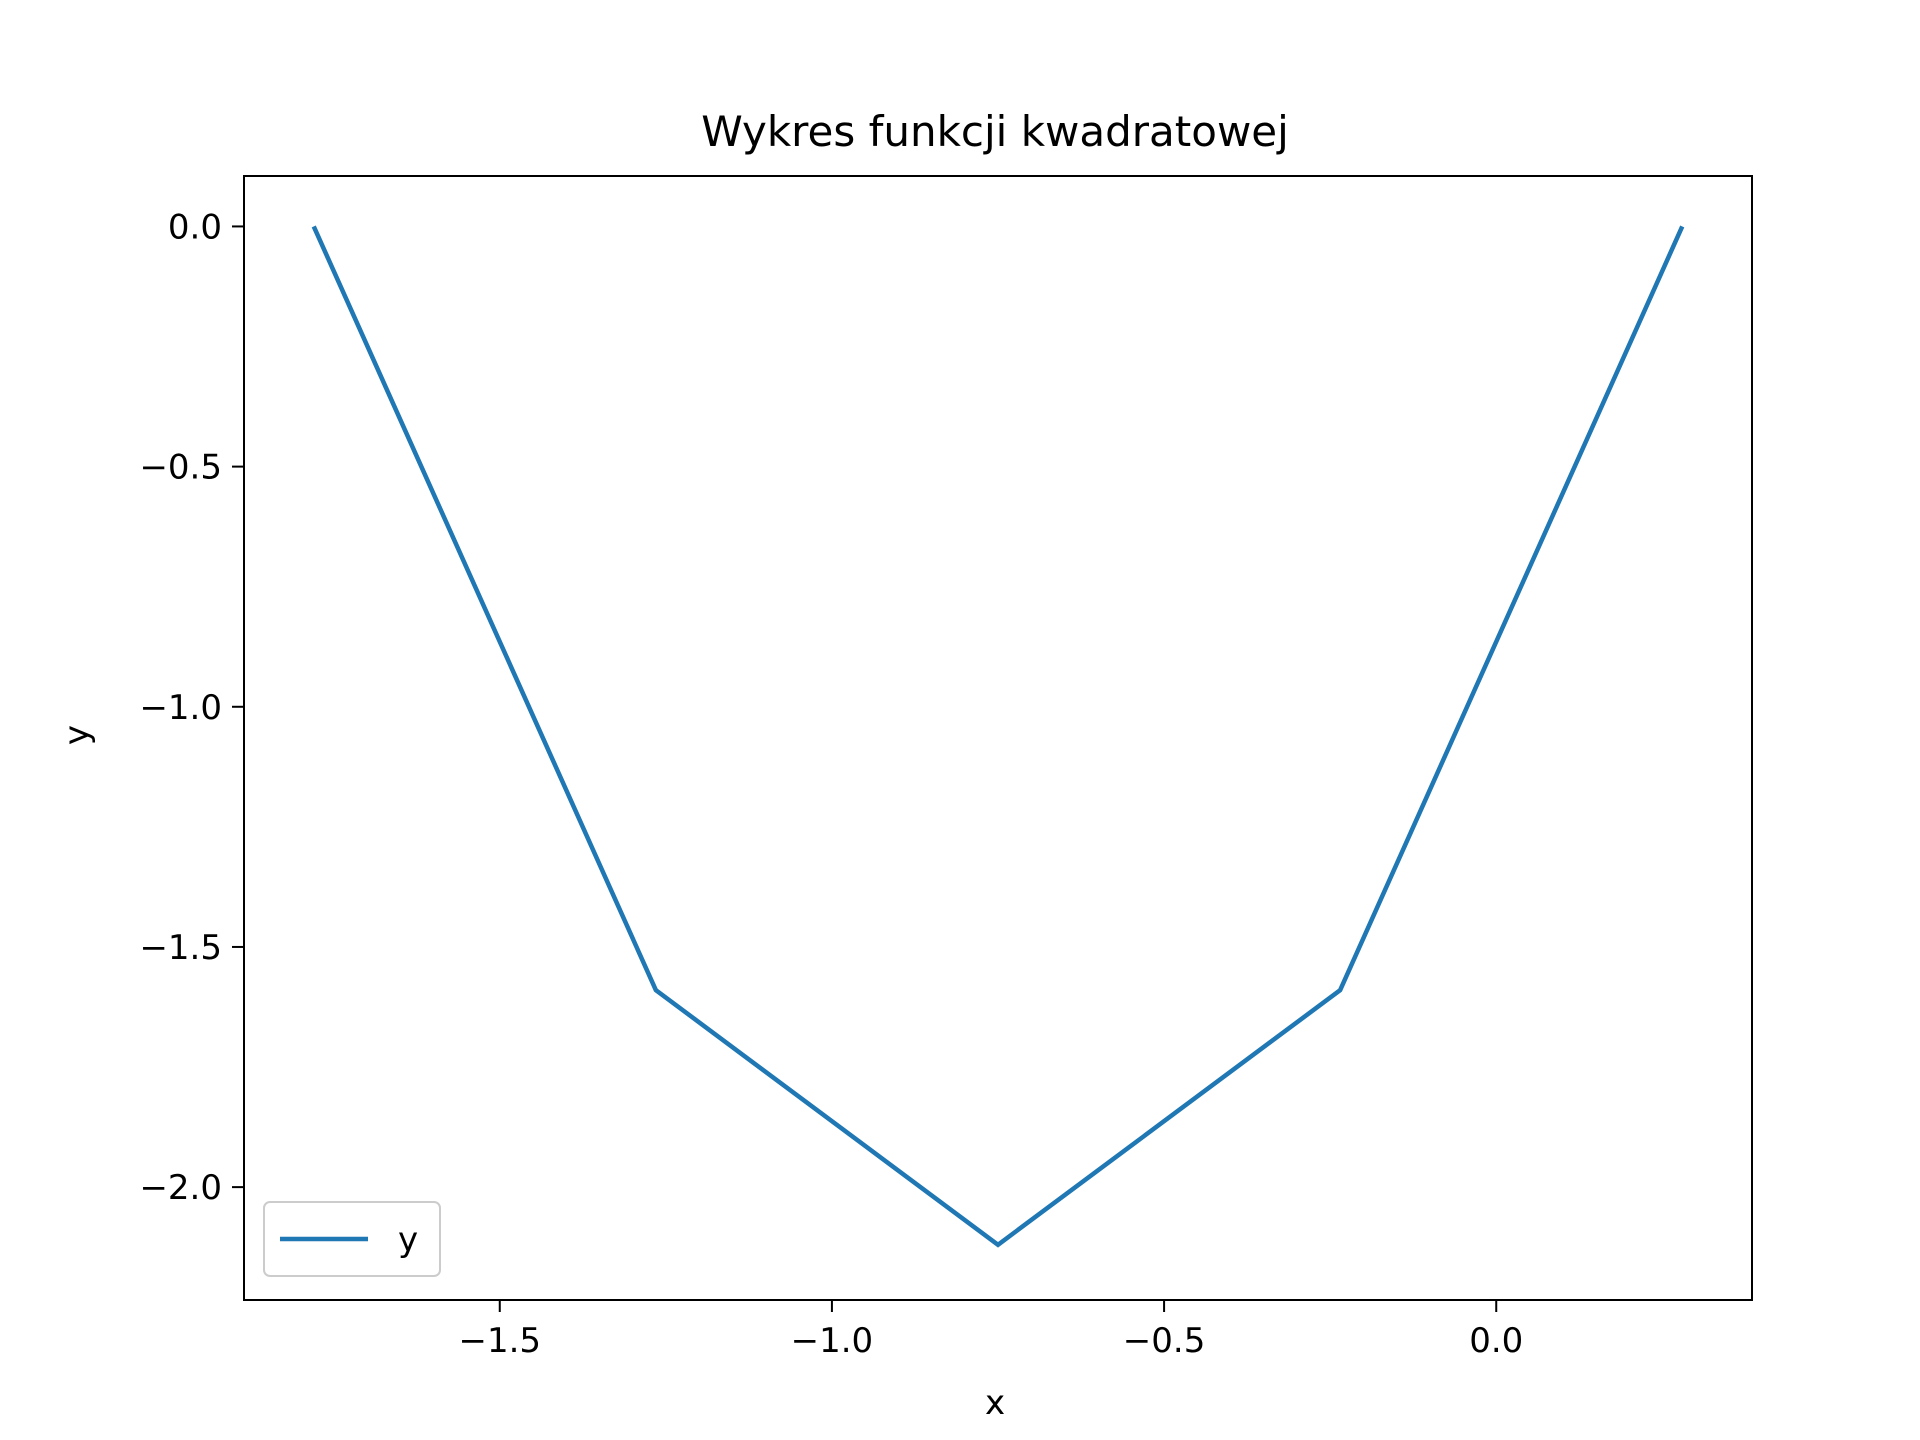 The height and width of the screenshot is (1440, 1920). Describe the element at coordinates (995, 131) in the screenshot. I see `chart-title: Wykres funkcji kwadratowej` at that location.